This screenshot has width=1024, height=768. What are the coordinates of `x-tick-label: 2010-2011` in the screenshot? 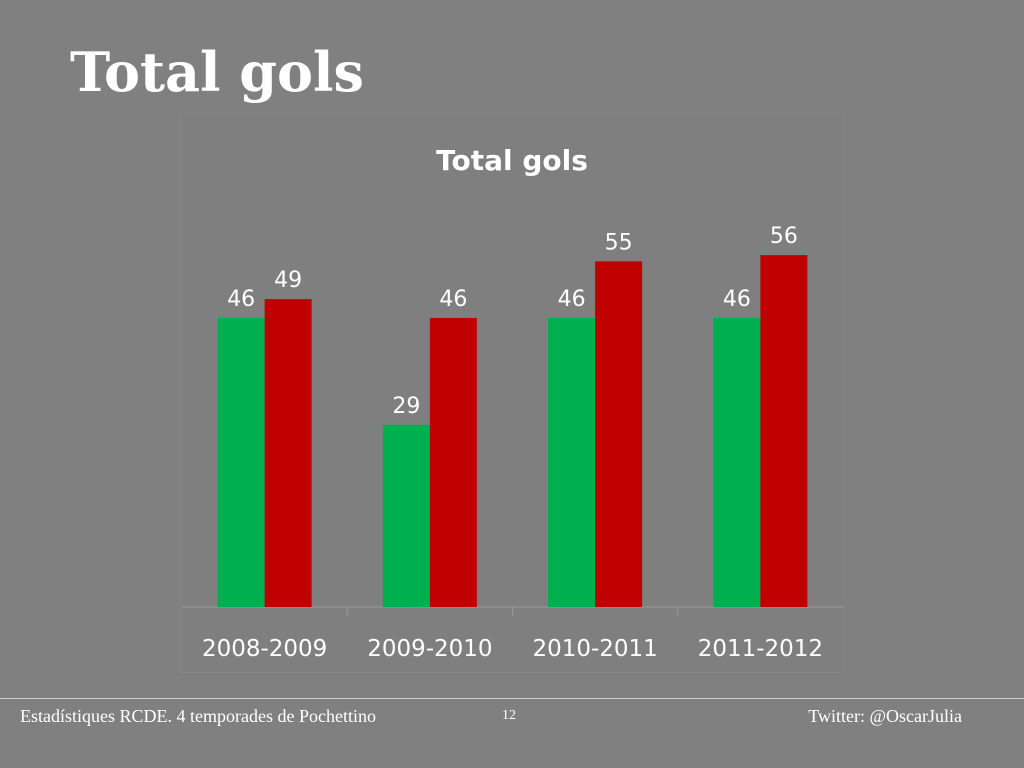 It's located at (594, 649).